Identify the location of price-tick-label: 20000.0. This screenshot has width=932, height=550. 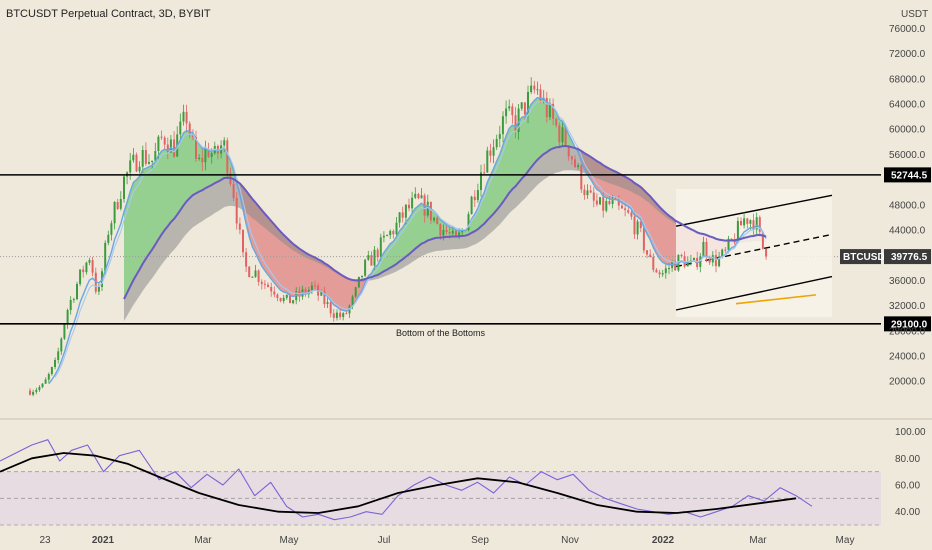
(907, 382).